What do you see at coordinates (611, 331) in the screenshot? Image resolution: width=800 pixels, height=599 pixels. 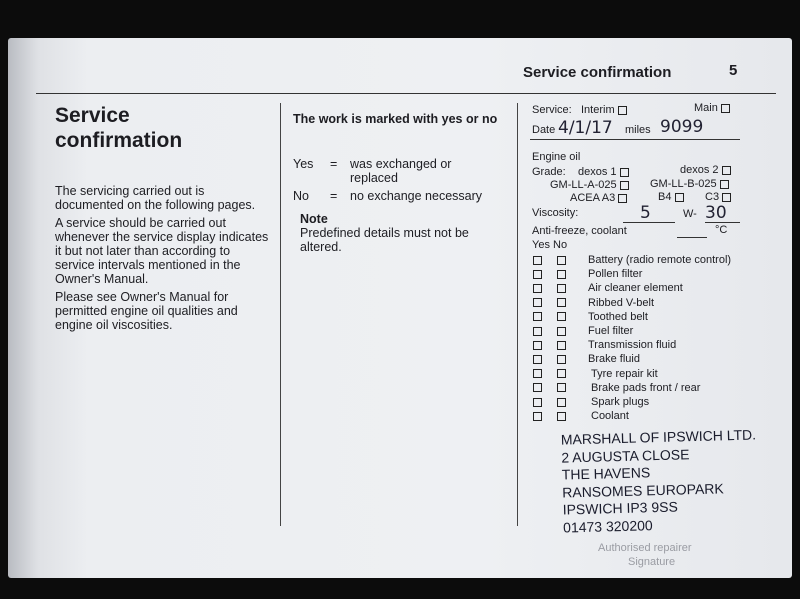 I see `item-label: Fuel filter` at bounding box center [611, 331].